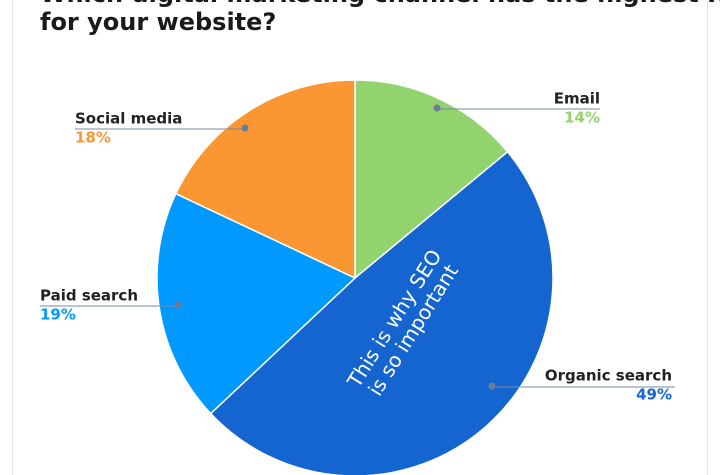 This screenshot has height=475, width=720. Describe the element at coordinates (89, 296) in the screenshot. I see `slice-label: Paid search` at that location.